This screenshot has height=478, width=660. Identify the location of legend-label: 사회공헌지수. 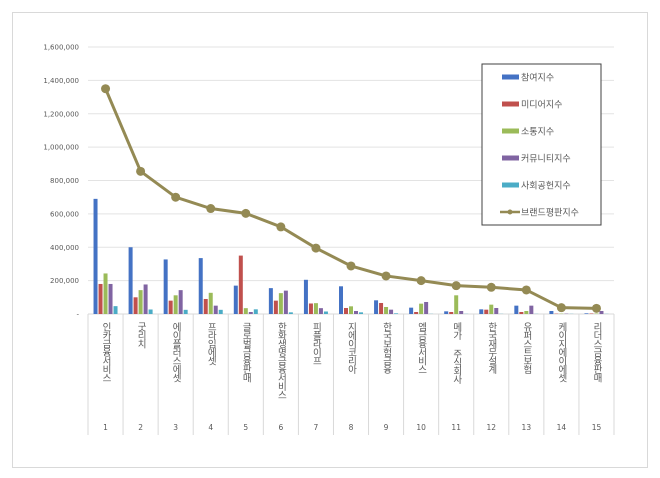
(546, 186).